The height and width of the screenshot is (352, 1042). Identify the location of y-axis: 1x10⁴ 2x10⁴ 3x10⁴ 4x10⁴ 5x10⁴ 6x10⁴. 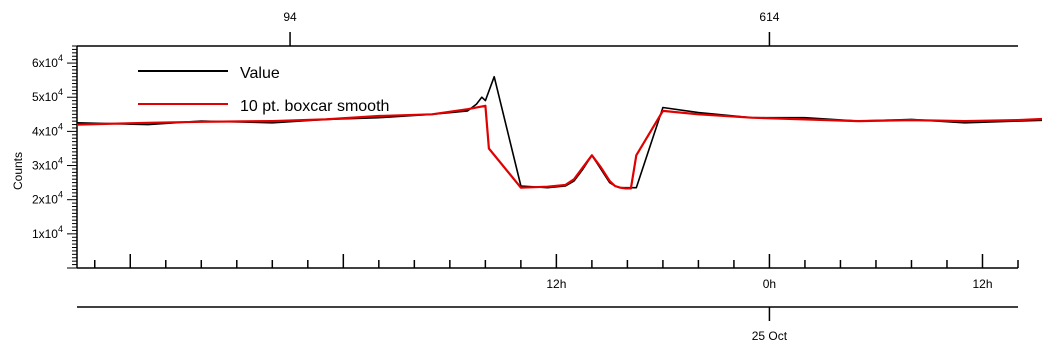
(55, 157).